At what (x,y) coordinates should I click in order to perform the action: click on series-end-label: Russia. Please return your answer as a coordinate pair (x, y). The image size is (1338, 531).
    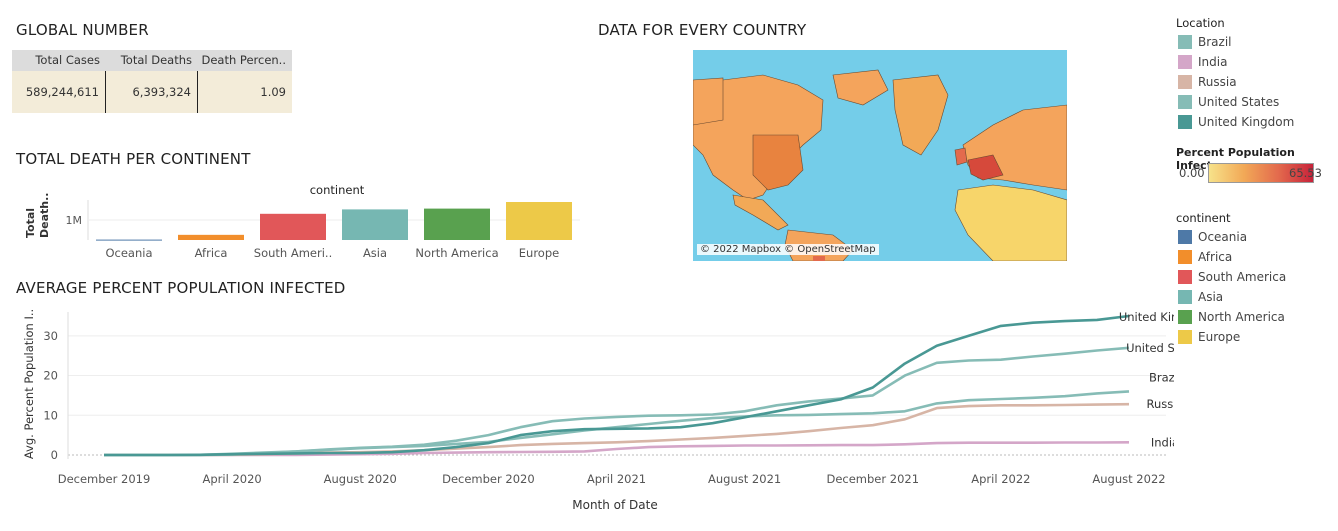
    Looking at the image, I should click on (1161, 404).